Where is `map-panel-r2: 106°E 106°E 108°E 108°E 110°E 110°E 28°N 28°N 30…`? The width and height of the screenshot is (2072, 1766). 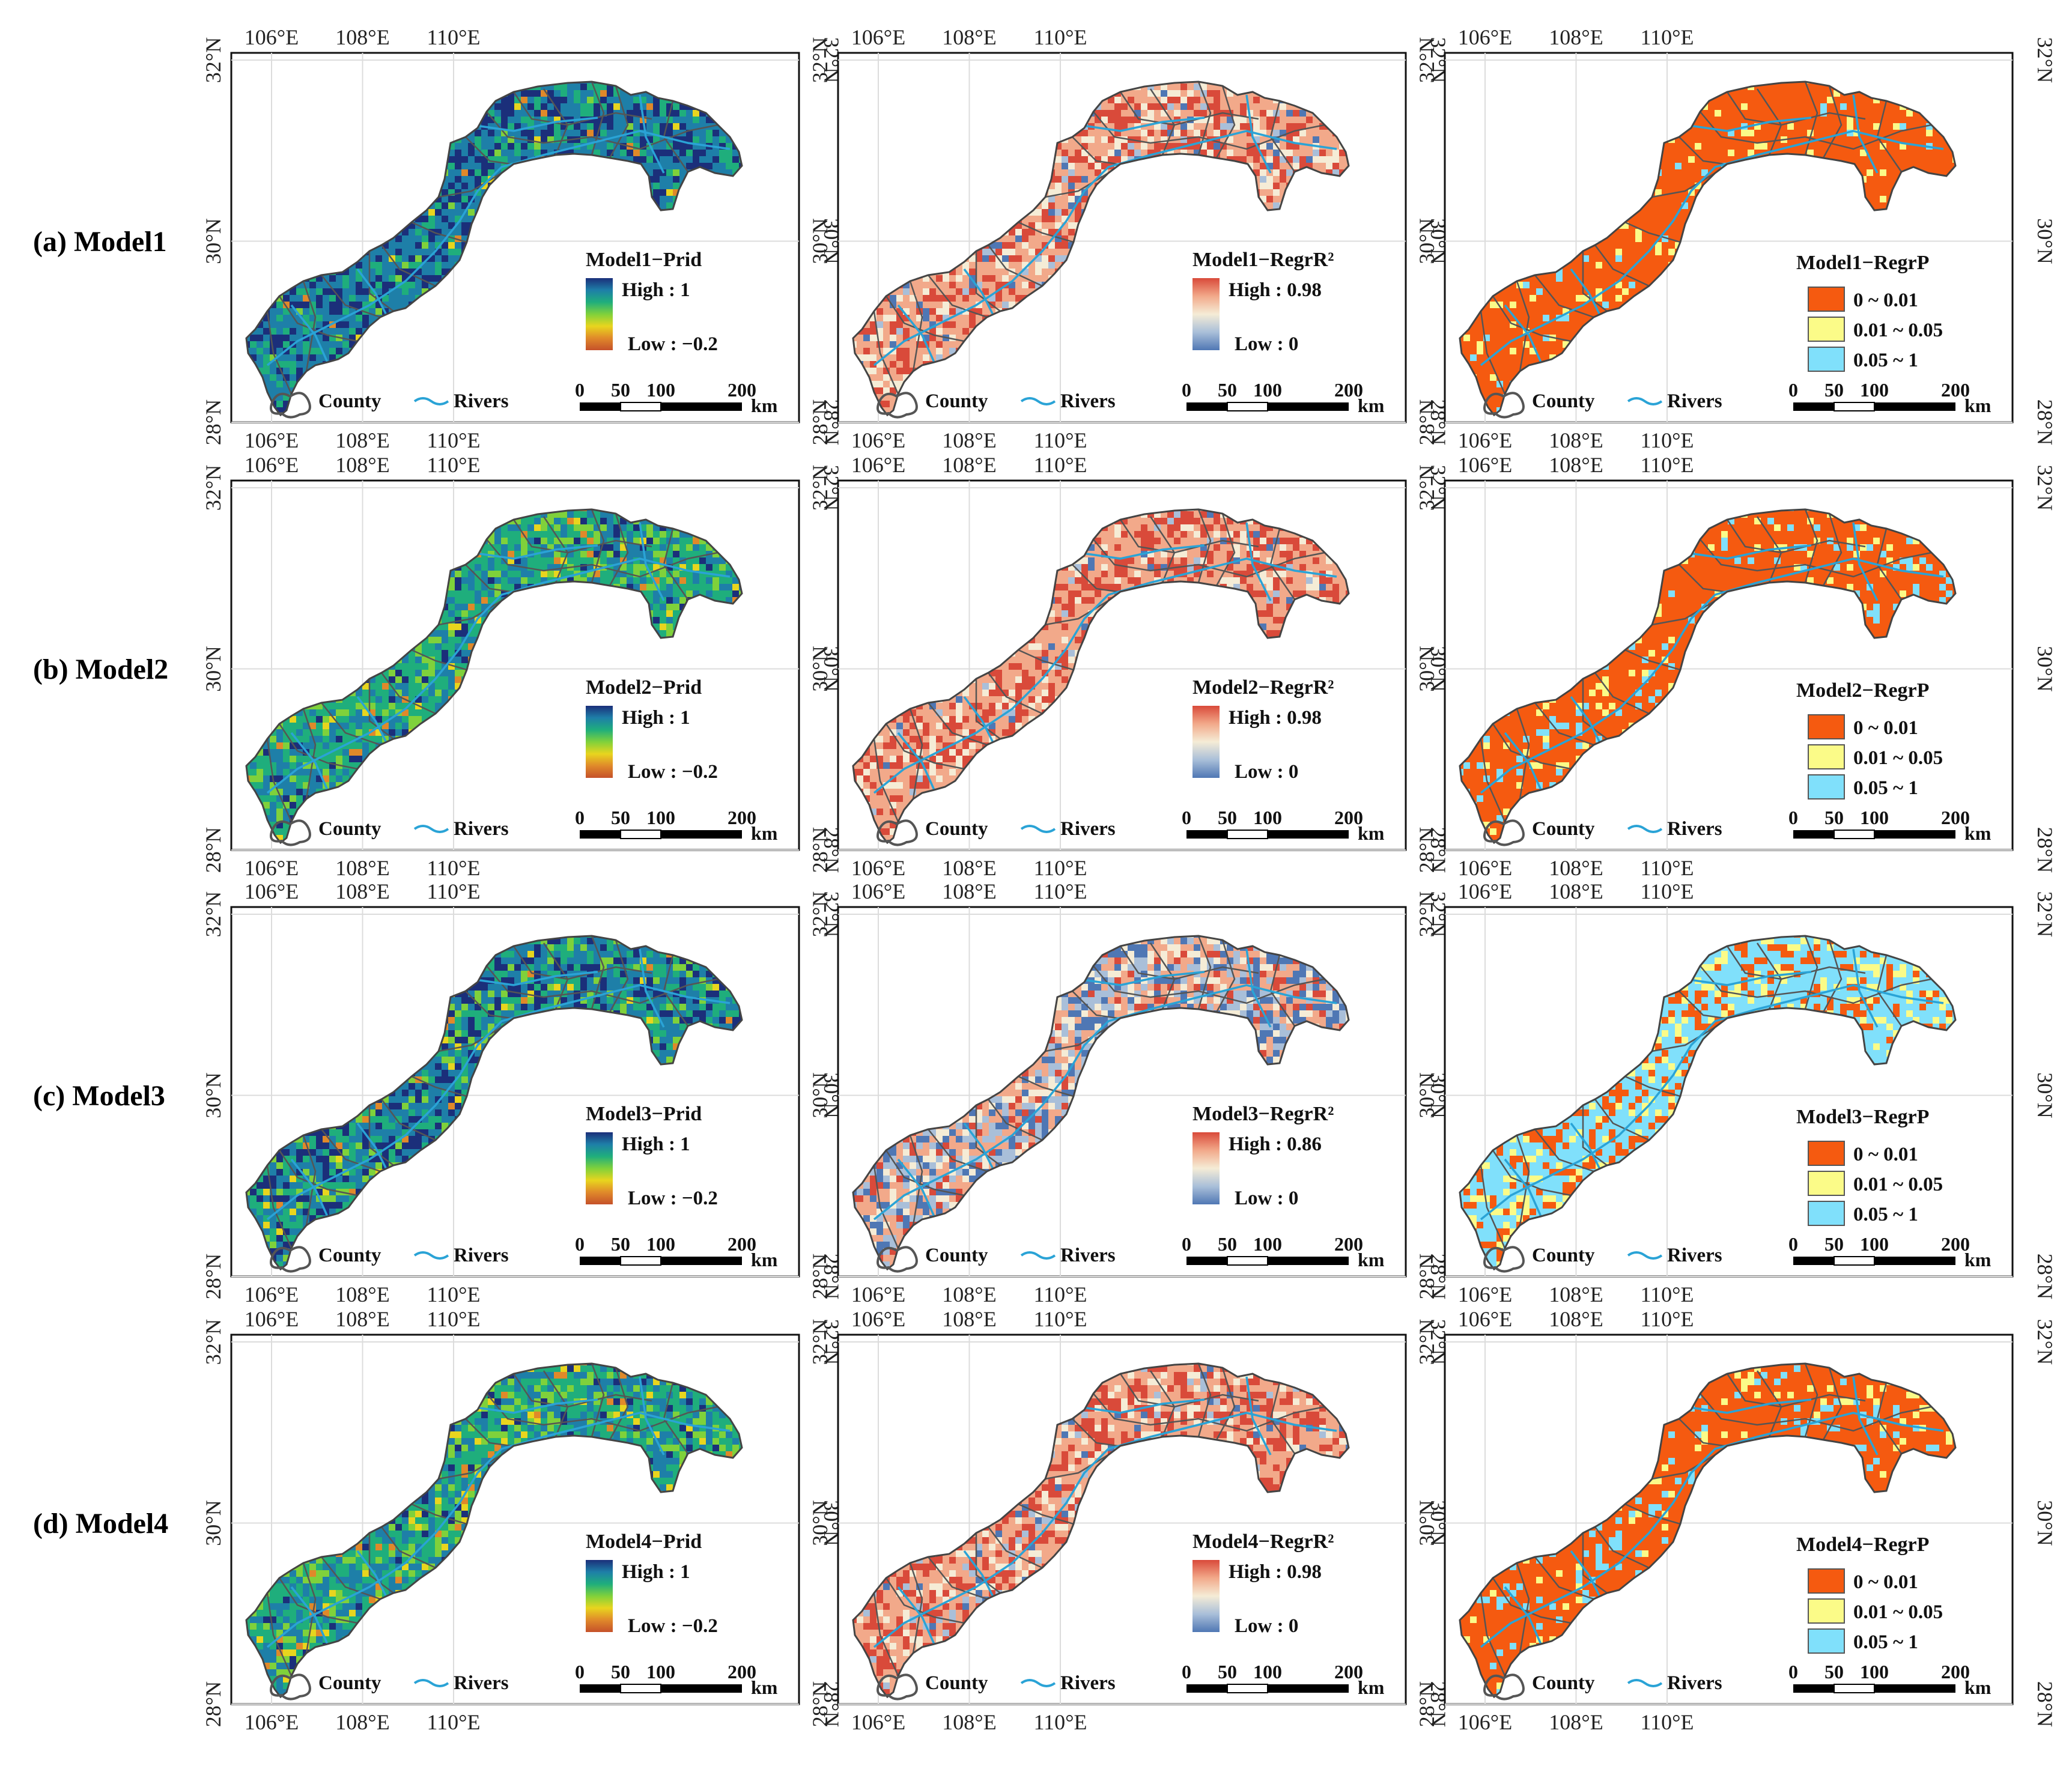
map-panel-r2: 106°E 106°E 108°E 108°E 110°E 110°E 28°N 28°N 30… is located at coordinates (1129, 1092).